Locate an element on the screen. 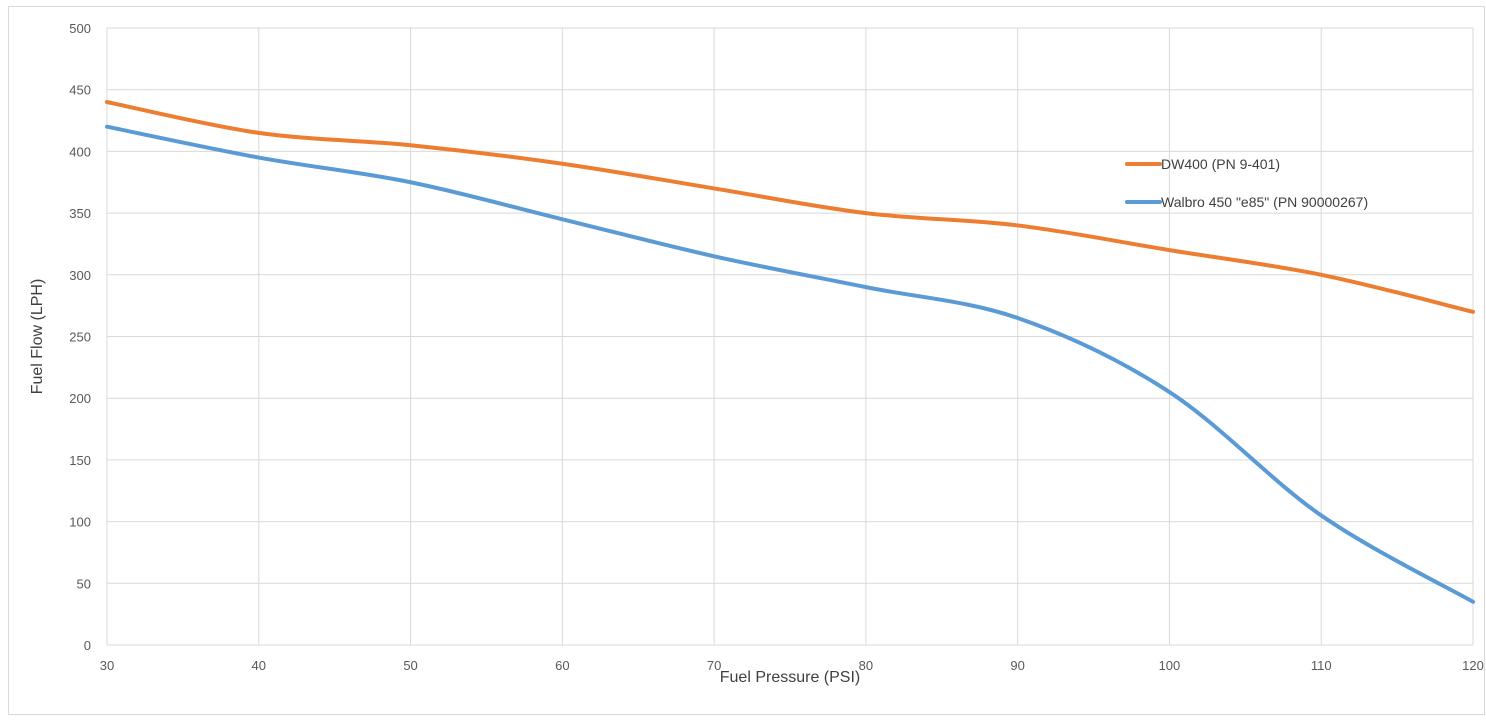 This screenshot has width=1486, height=720. y-axis-ticks: 0 50 100 150 200 250 300 350 400 450 500 is located at coordinates (80, 337).